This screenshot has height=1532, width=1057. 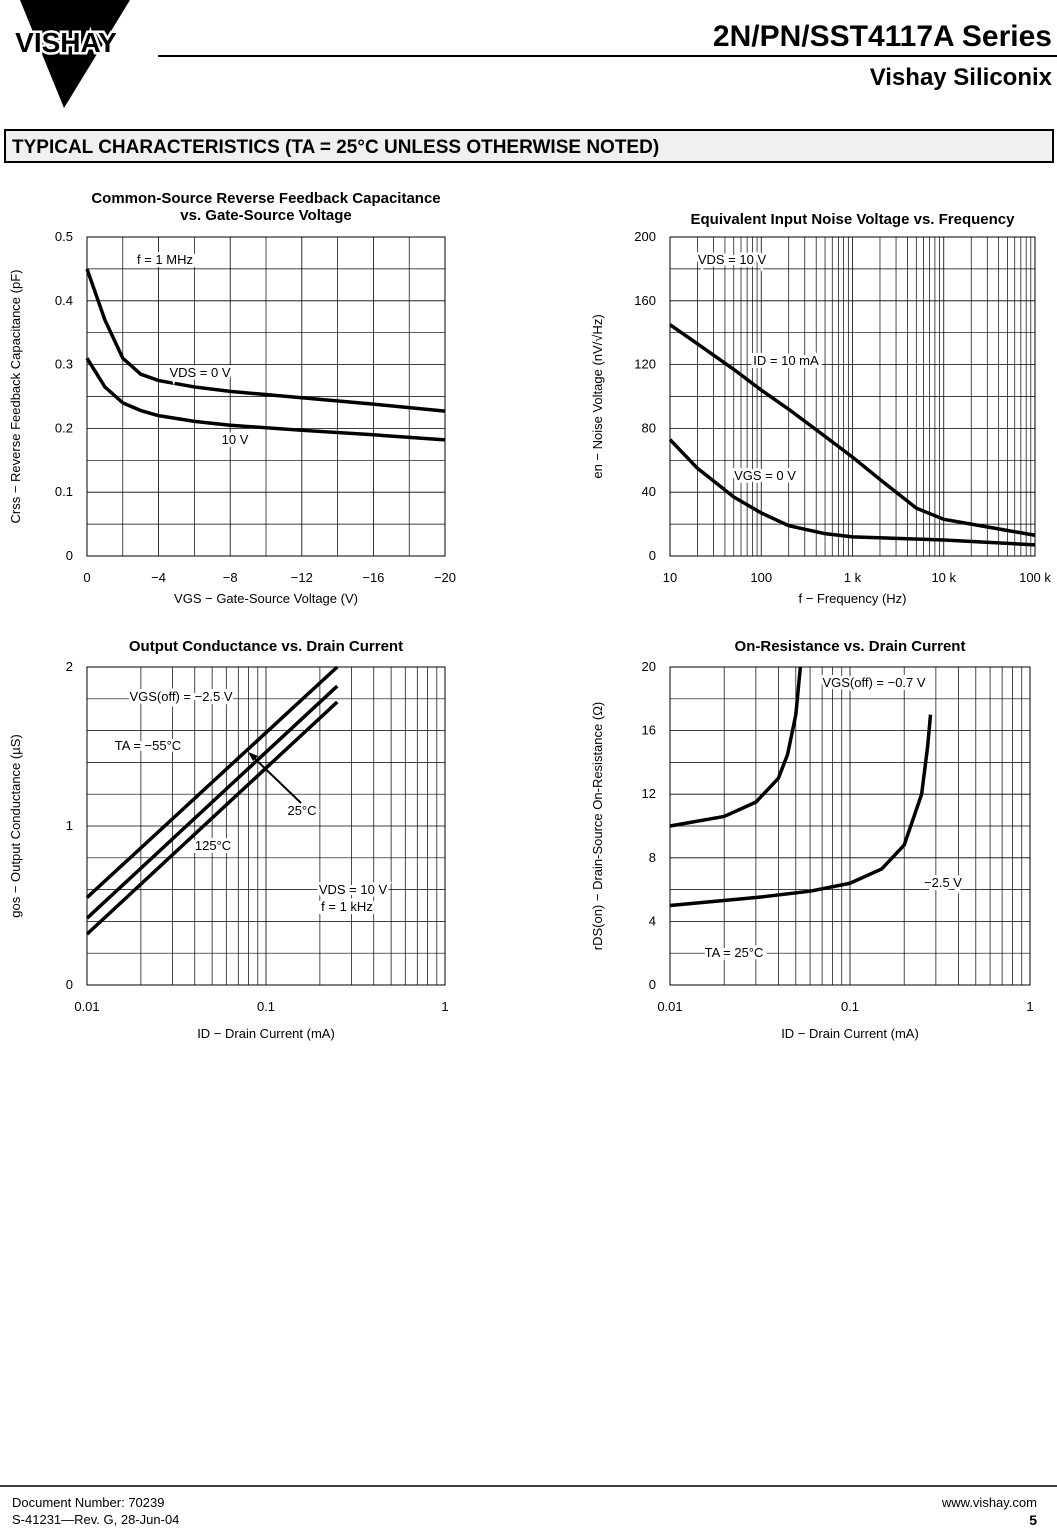 I want to click on arrow, so click(x=275, y=778).